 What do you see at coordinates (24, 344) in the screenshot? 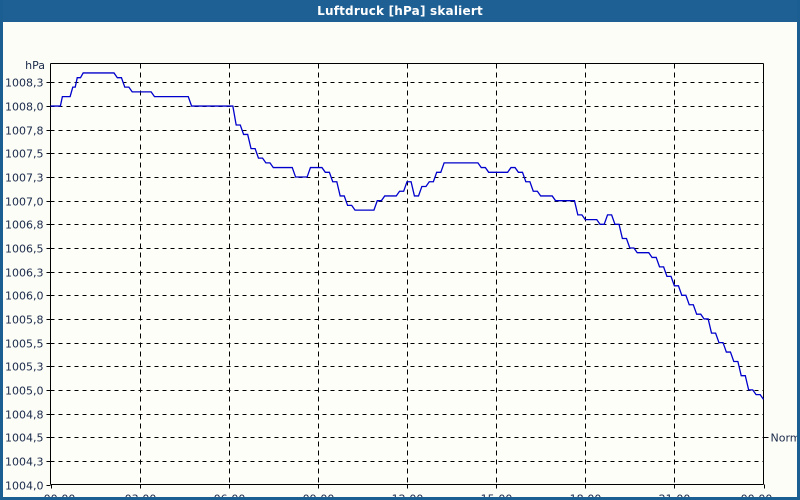
I see `y-axis-tick-label: 1005,5` at bounding box center [24, 344].